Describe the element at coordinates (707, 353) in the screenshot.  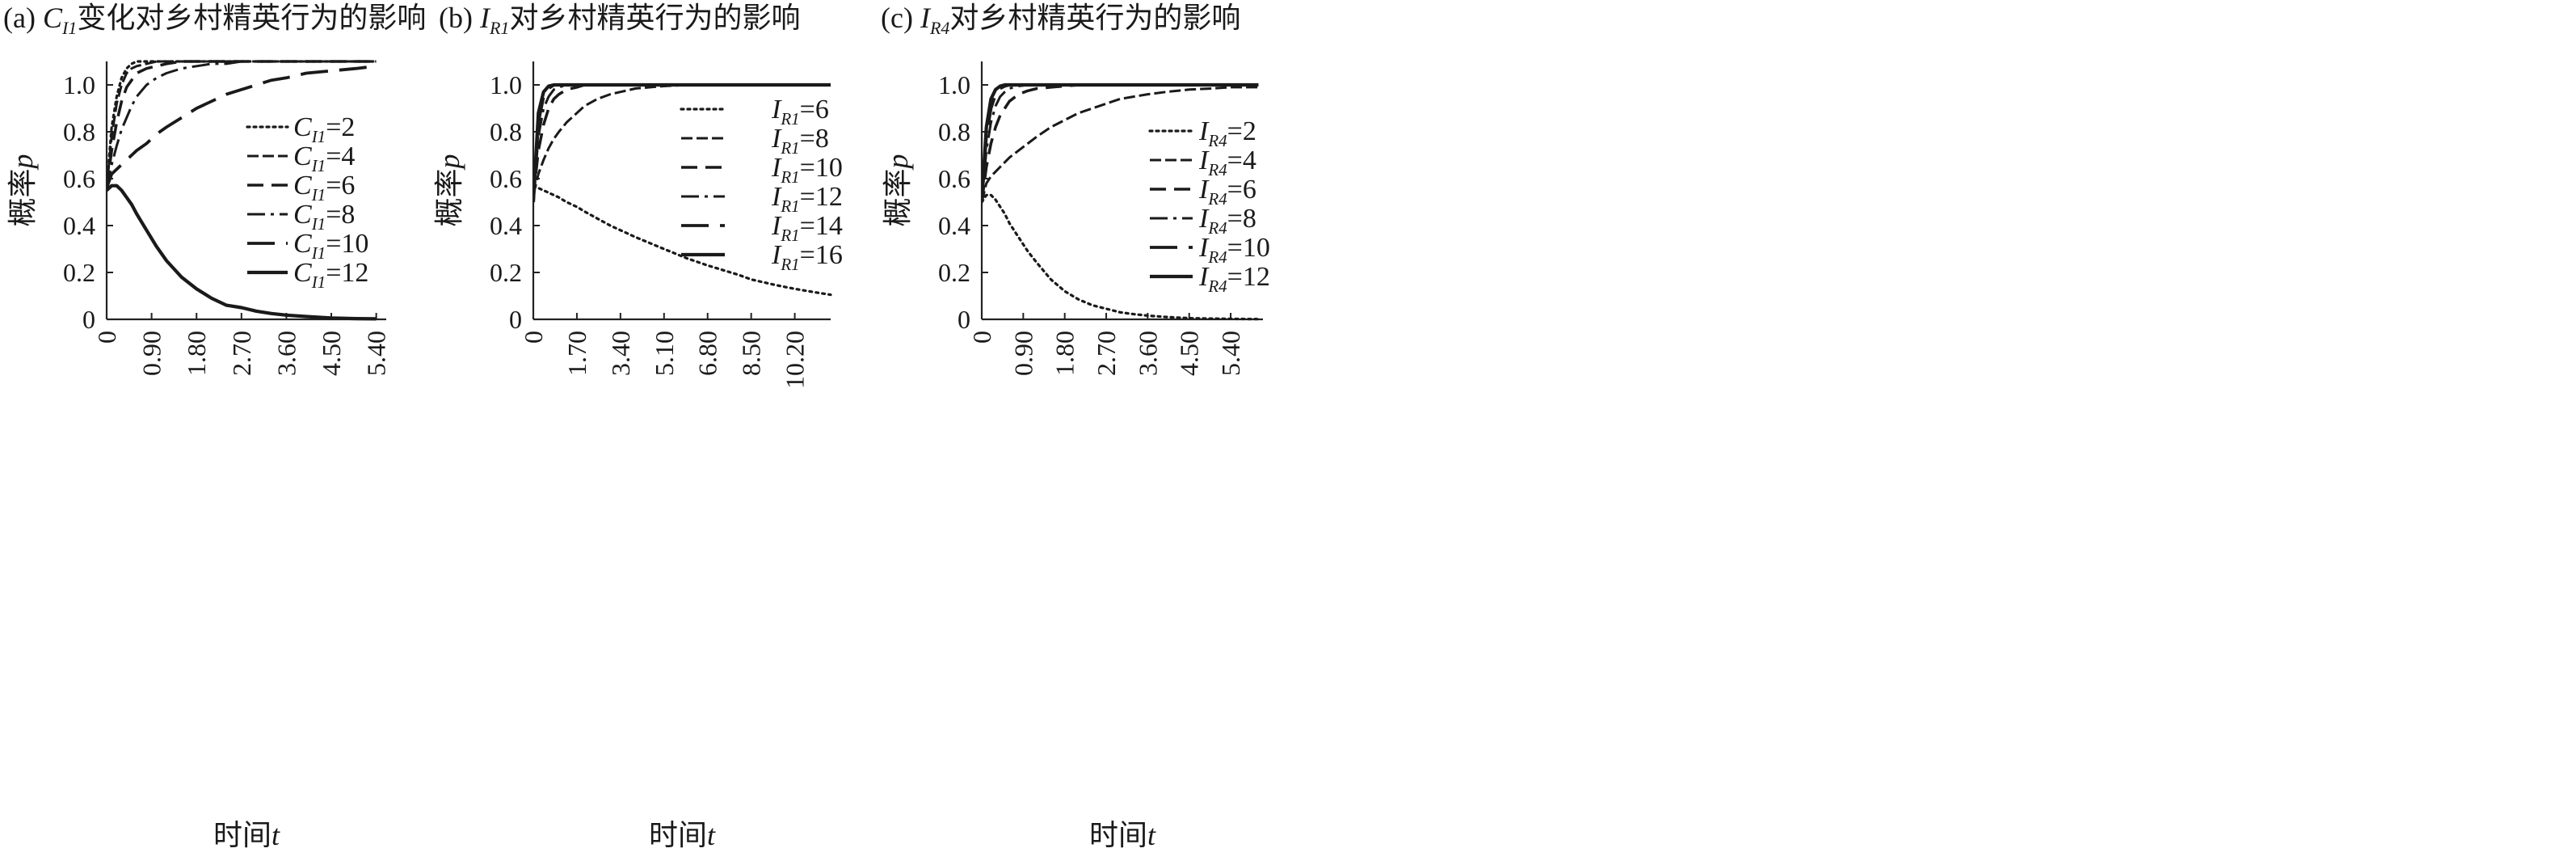
I see `x-tick-label: 6.80` at that location.